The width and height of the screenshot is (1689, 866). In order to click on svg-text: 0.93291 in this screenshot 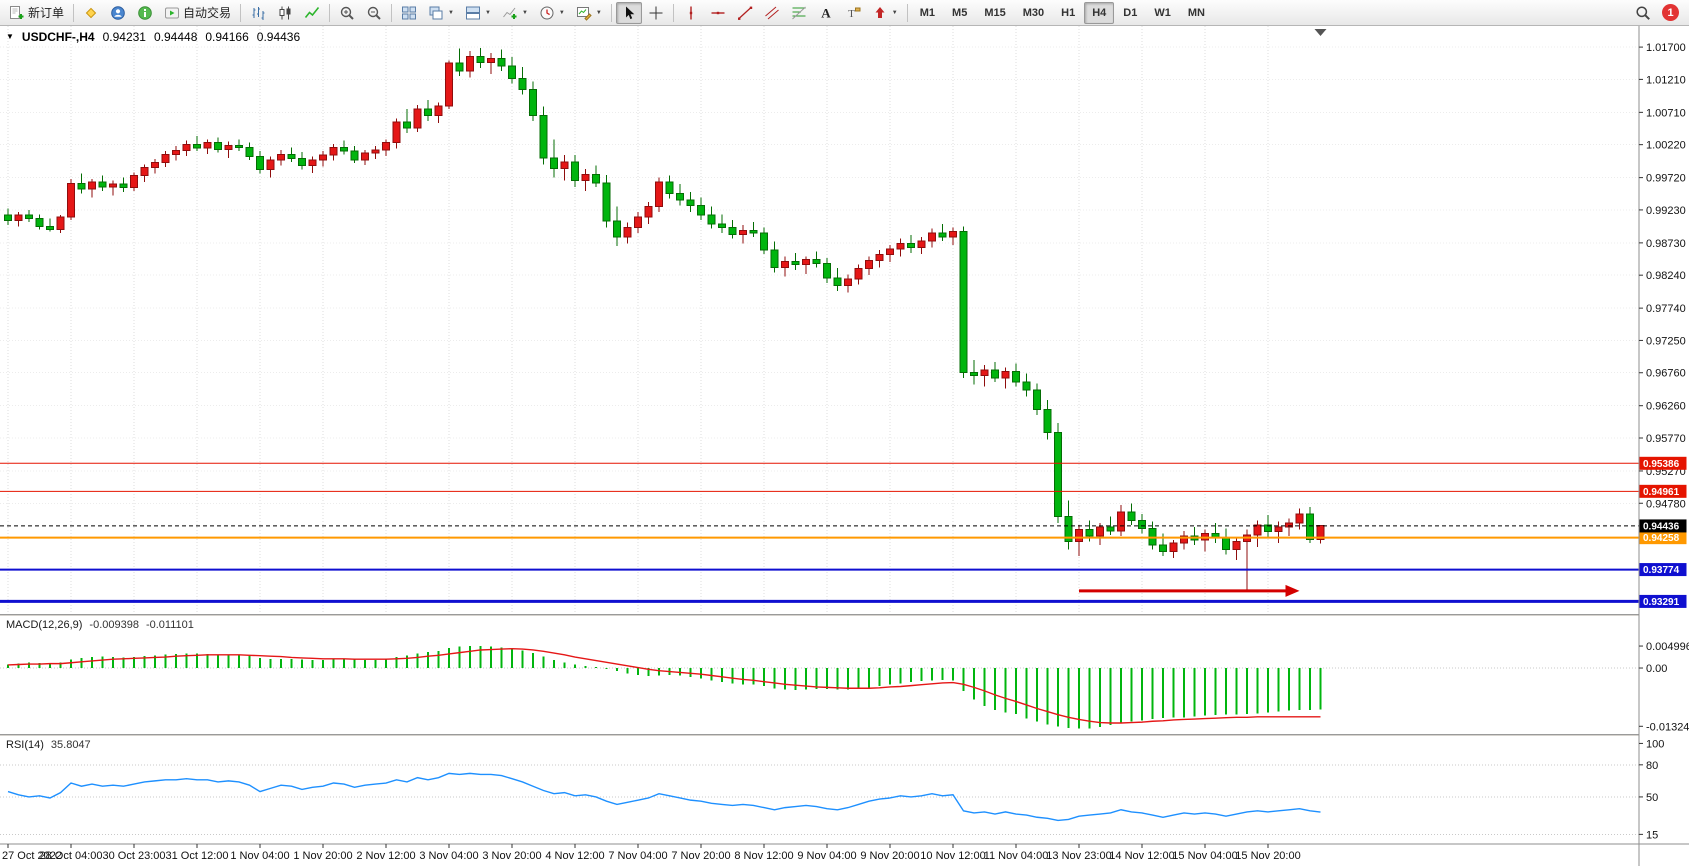, I will do `click(1661, 602)`.